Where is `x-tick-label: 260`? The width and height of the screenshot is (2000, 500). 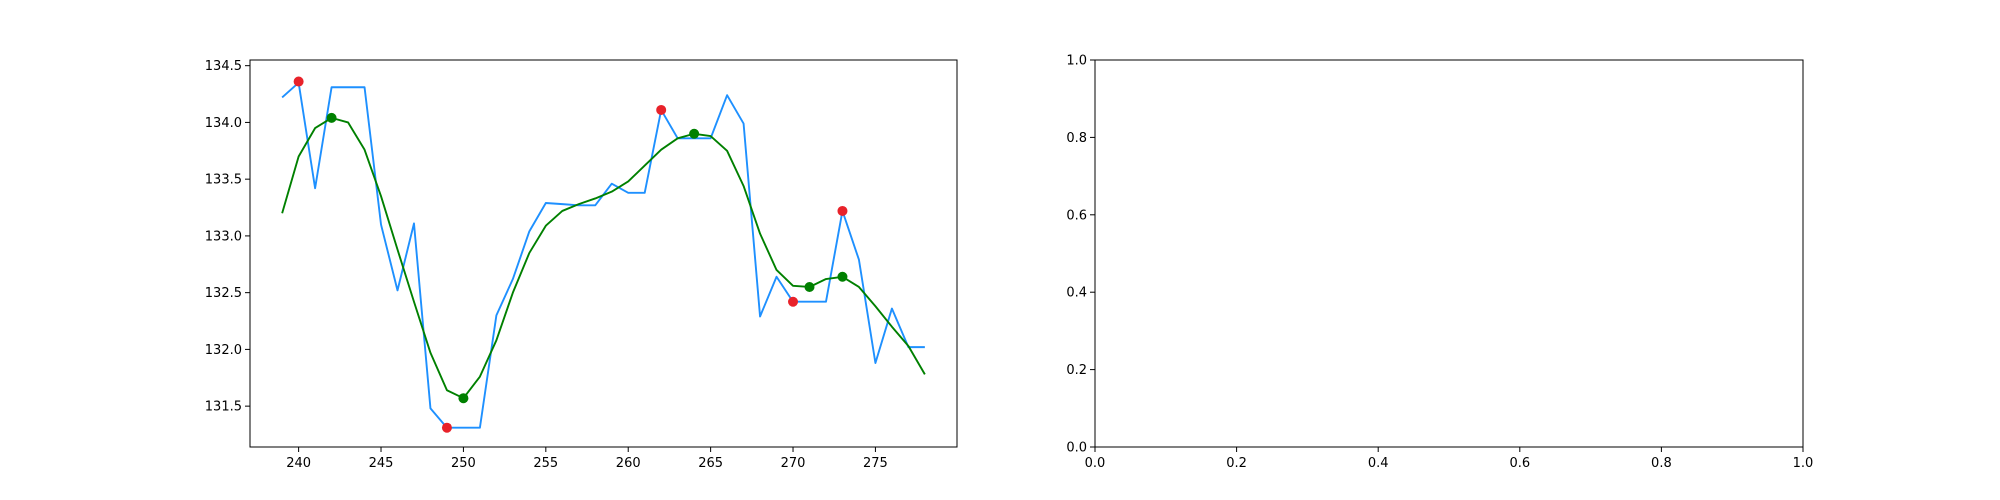
x-tick-label: 260 is located at coordinates (628, 463).